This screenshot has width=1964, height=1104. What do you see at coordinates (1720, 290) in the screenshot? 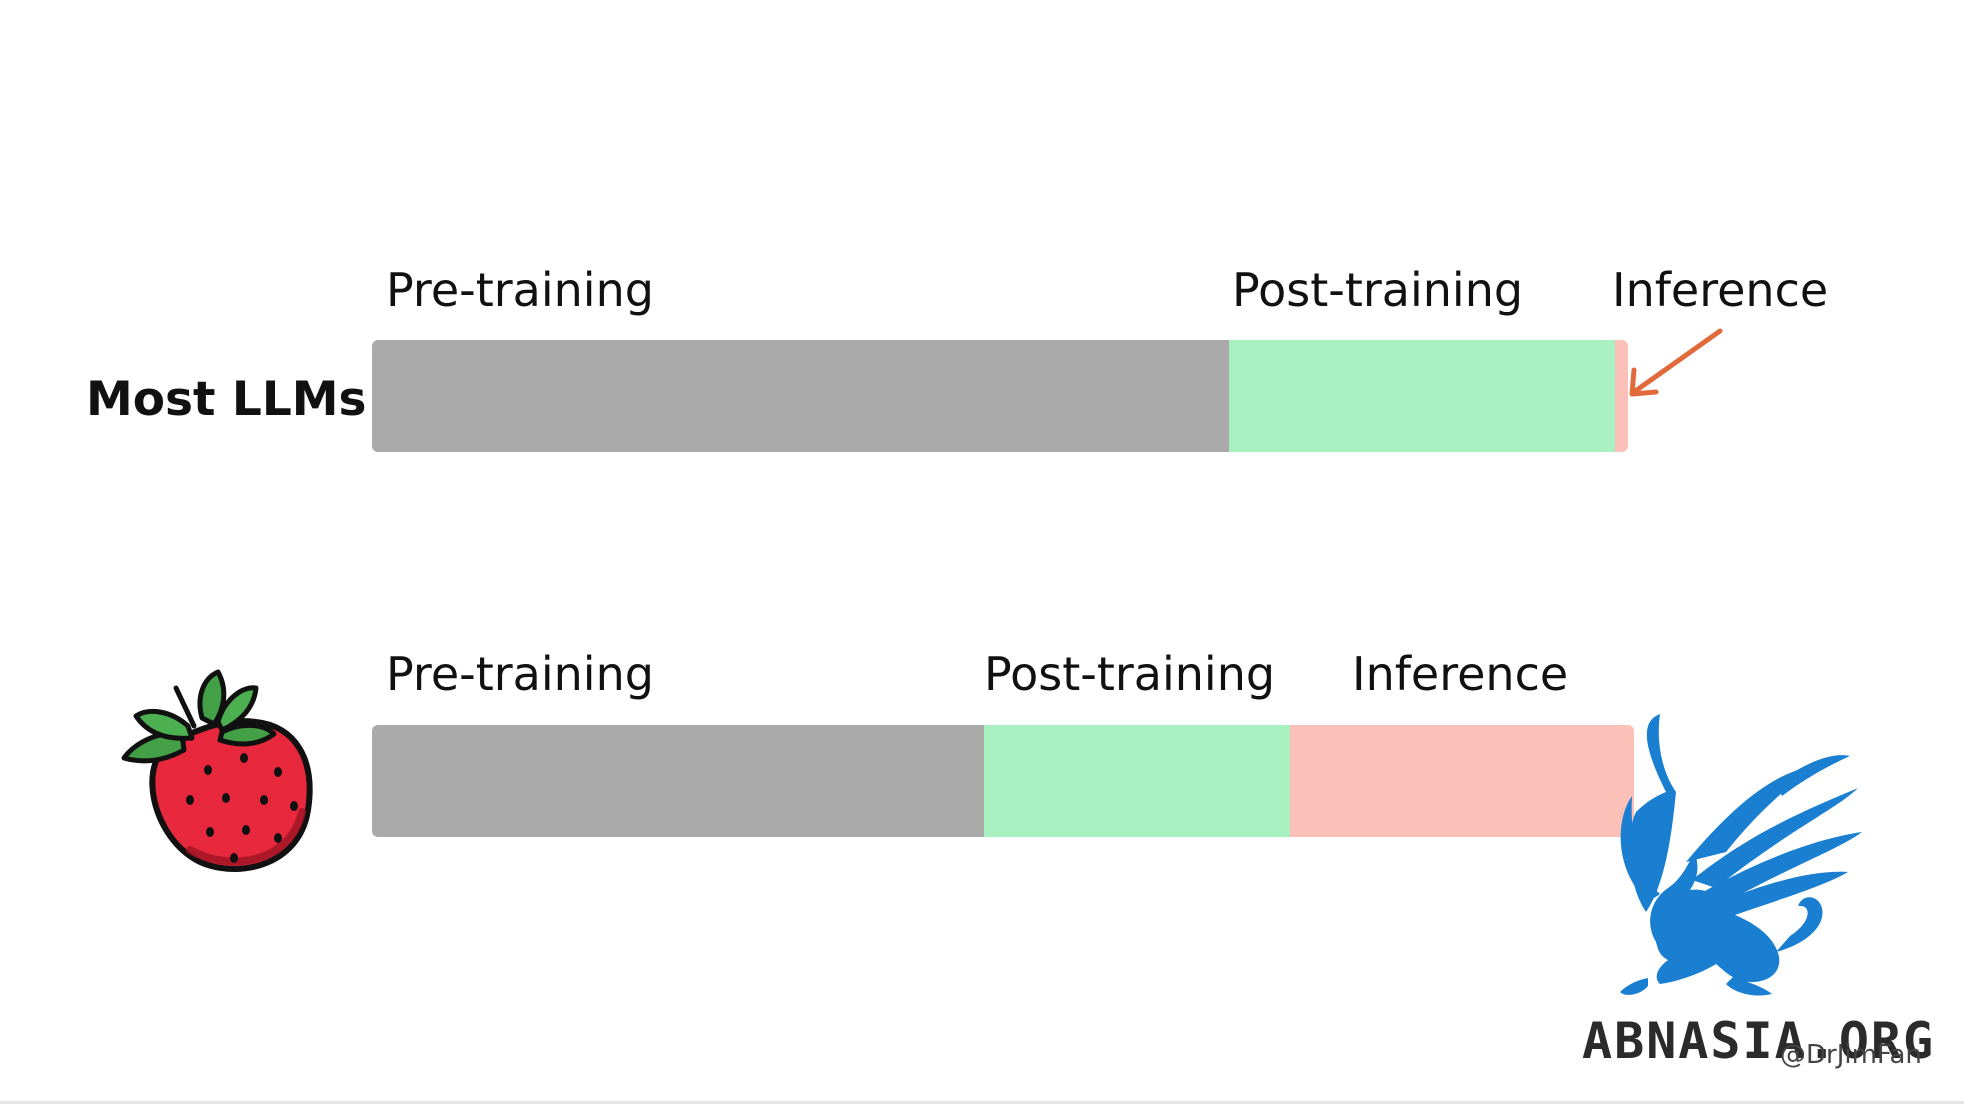
I see `row1-inference-label: Inference` at bounding box center [1720, 290].